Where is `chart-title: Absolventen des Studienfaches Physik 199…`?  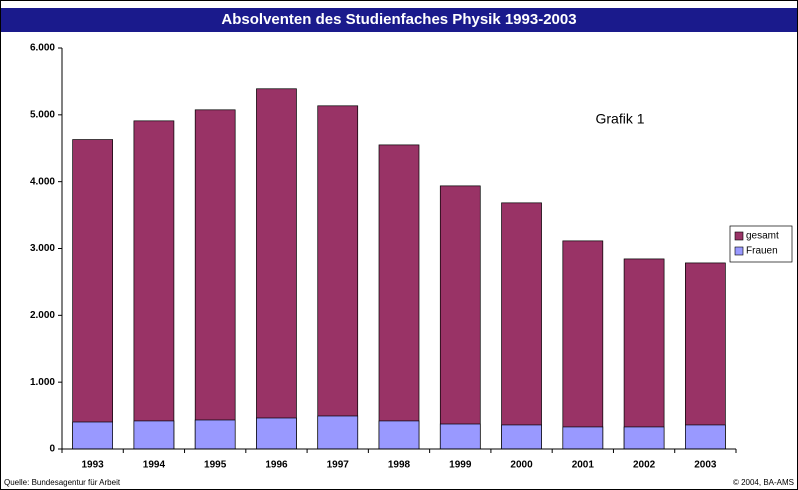 chart-title: Absolventen des Studienfaches Physik 199… is located at coordinates (398, 19).